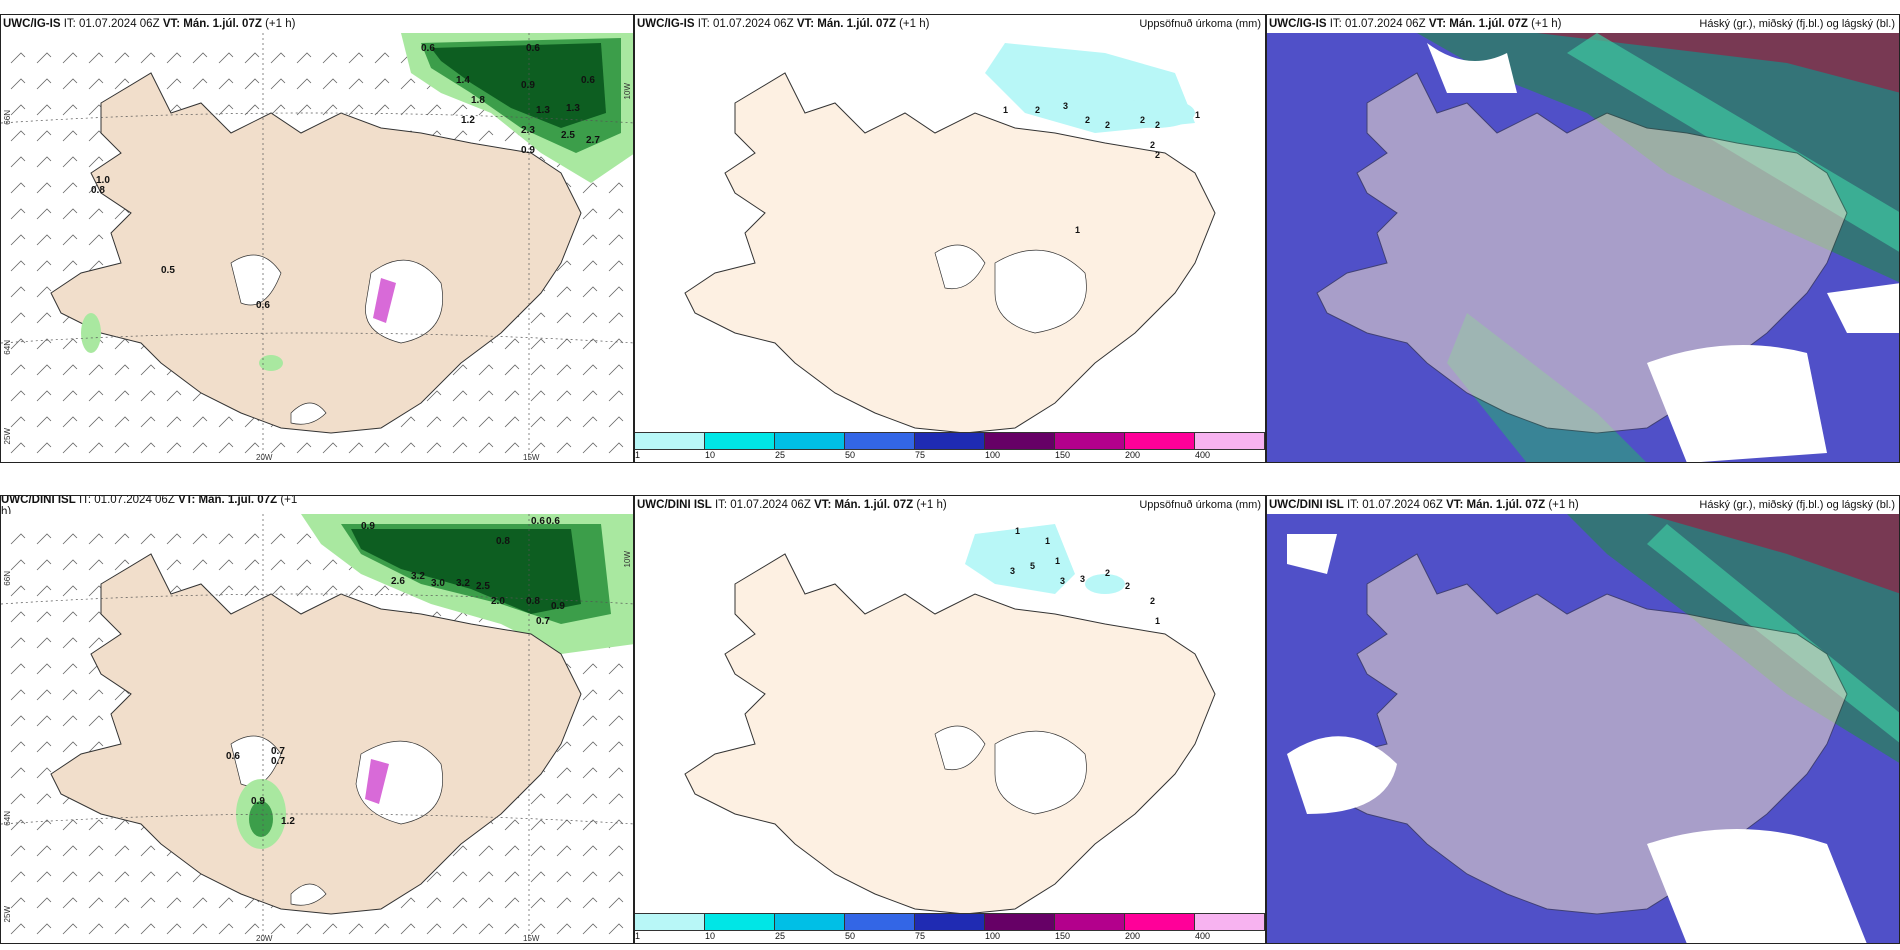  Describe the element at coordinates (709, 936) in the screenshot. I see `colorbar-label: 10` at that location.